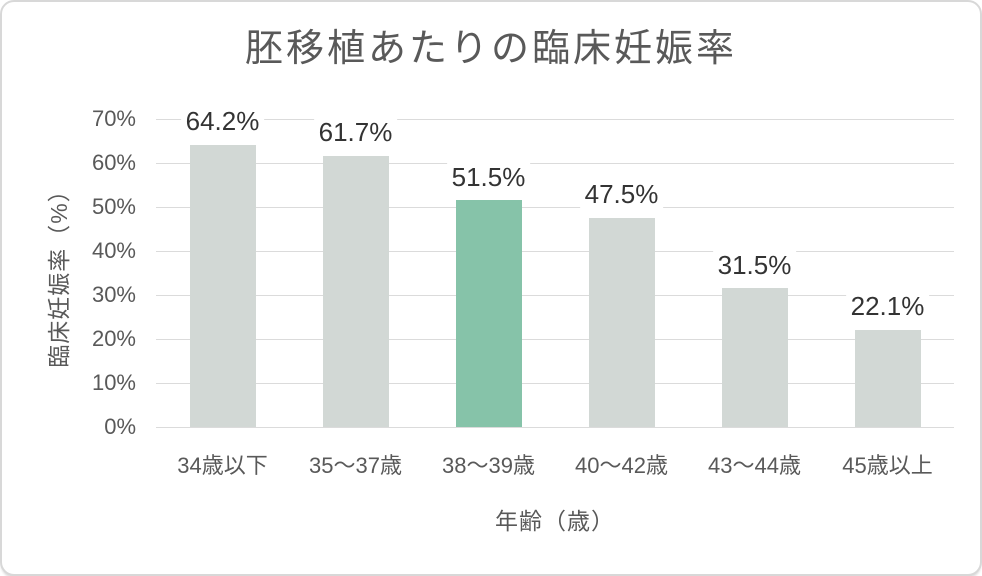 This screenshot has width=982, height=576. What do you see at coordinates (113, 338) in the screenshot?
I see `y-axis-tick-label: 20%` at bounding box center [113, 338].